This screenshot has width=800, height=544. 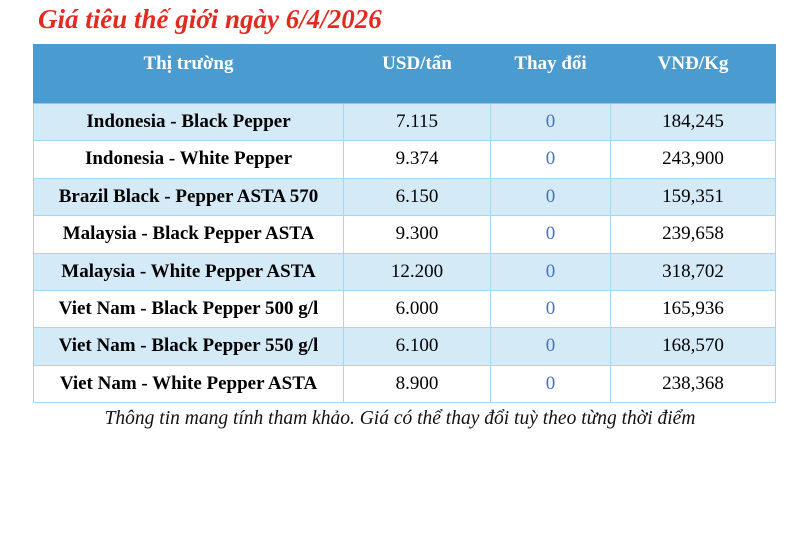 I want to click on table-header-row: Thị trường USD/tấn Thay đổi VNĐ/Kg, so click(x=404, y=74).